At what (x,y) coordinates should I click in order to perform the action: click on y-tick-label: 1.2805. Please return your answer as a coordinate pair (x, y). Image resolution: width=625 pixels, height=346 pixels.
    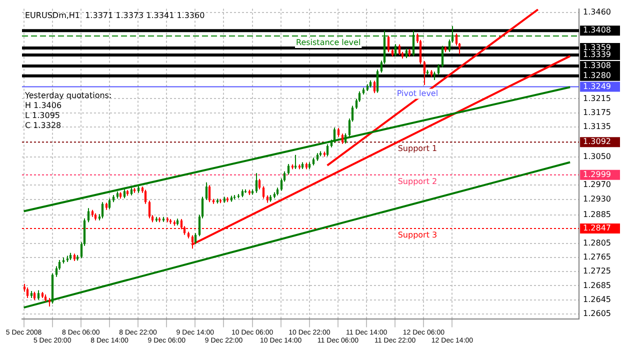
    Looking at the image, I should click on (597, 243).